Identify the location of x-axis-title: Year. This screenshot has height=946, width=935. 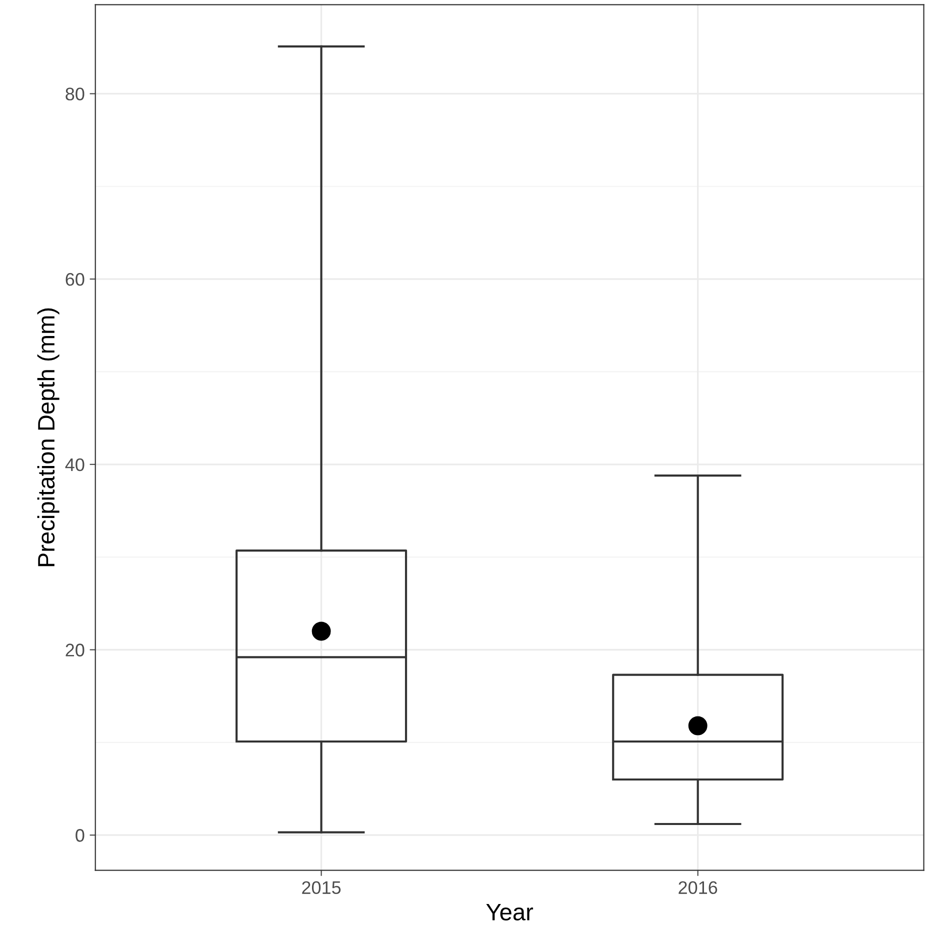
(510, 912).